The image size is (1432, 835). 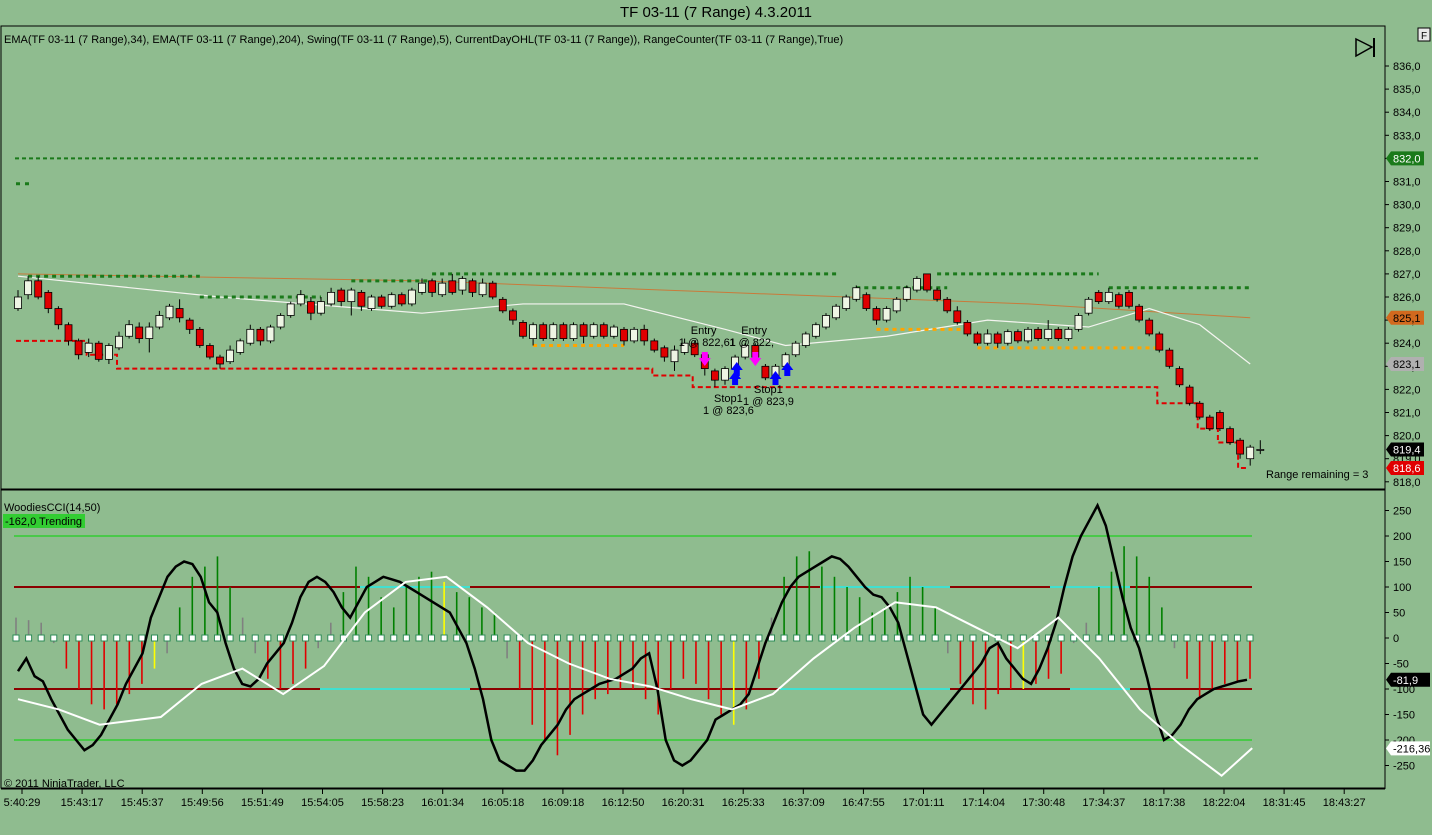 I want to click on price-tick-label: 835,0, so click(x=1407, y=90).